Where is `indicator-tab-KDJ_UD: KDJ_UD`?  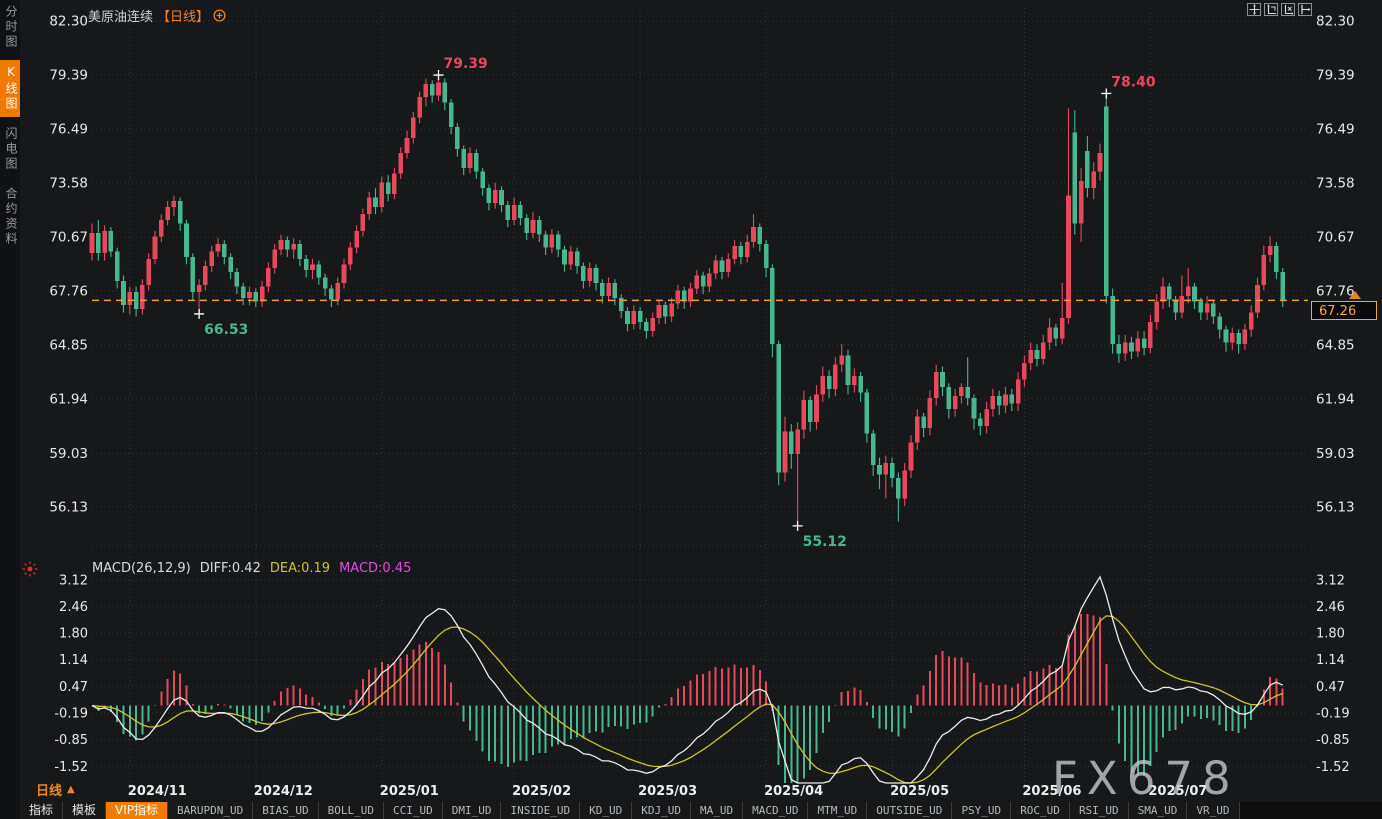
indicator-tab-KDJ_UD: KDJ_UD is located at coordinates (661, 810).